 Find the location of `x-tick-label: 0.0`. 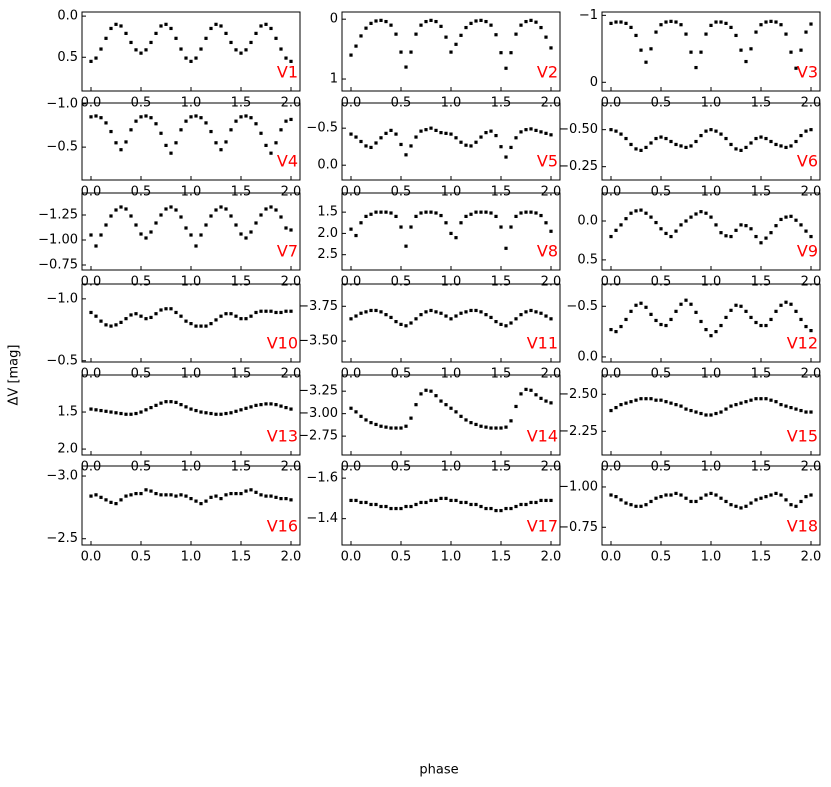

x-tick-label: 0.0 is located at coordinates (91, 282).